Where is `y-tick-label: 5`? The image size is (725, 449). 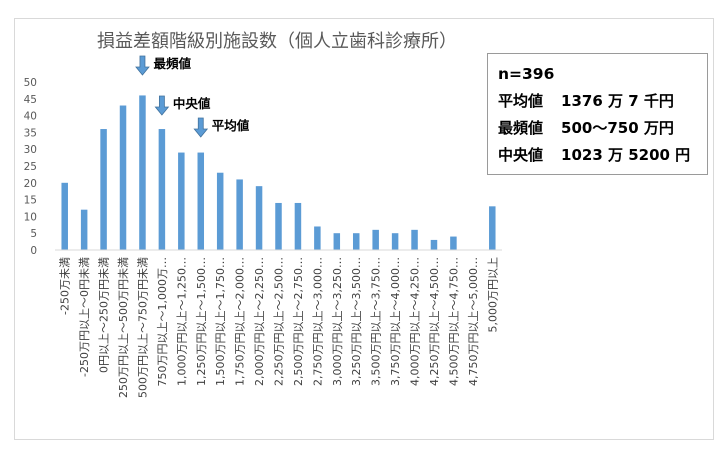 y-tick-label: 5 is located at coordinates (33, 234).